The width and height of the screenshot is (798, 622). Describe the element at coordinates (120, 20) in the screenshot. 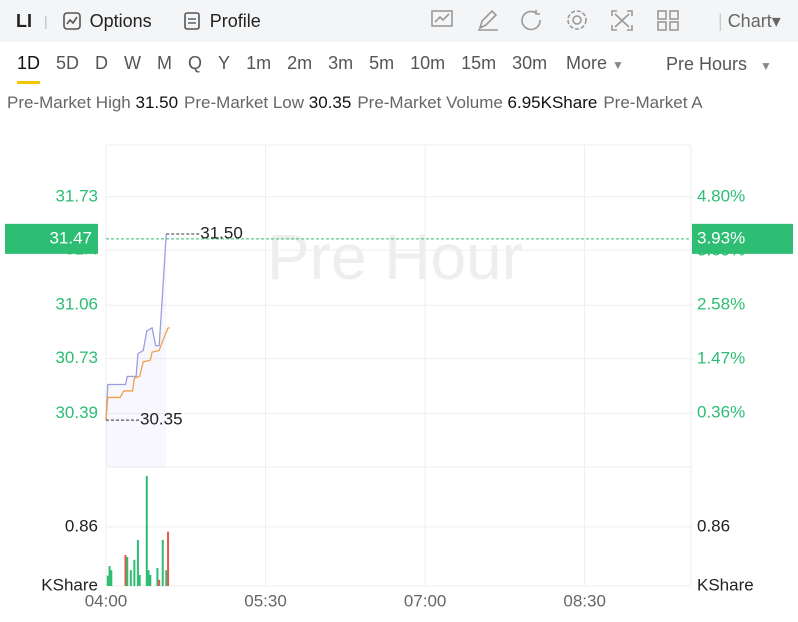

I see `options-label: Options` at that location.